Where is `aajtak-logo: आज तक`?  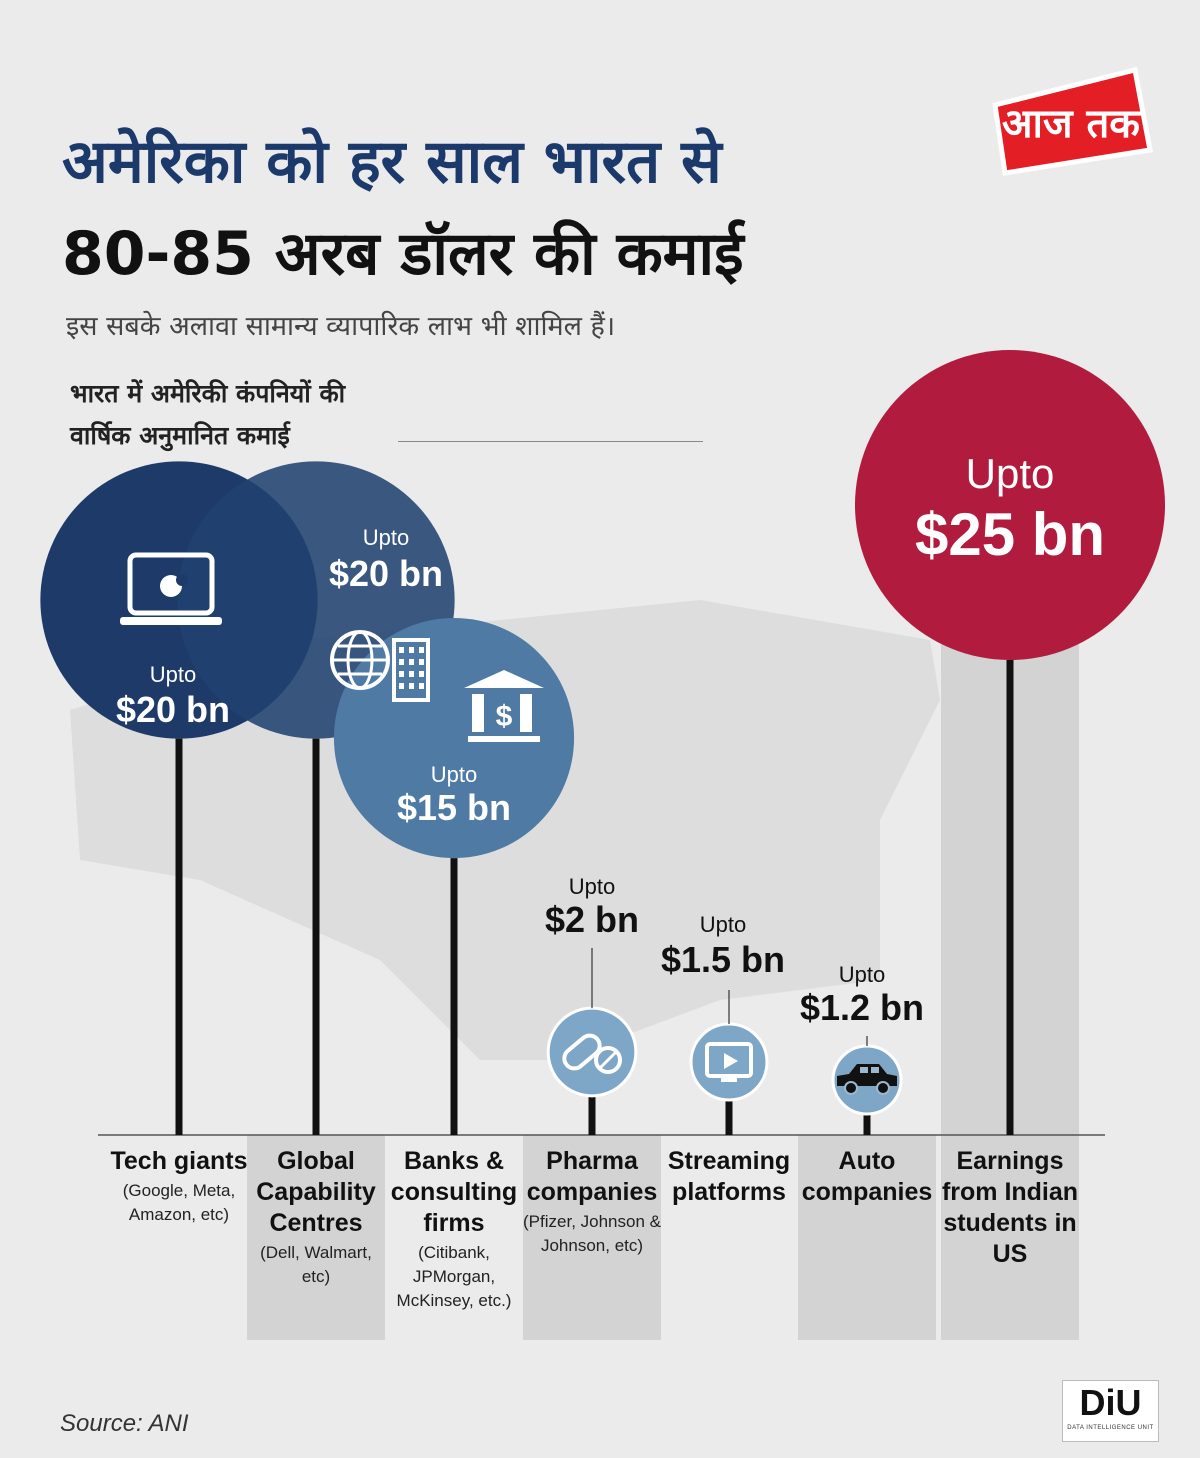
aajtak-logo: आज तक is located at coordinates (1072, 121).